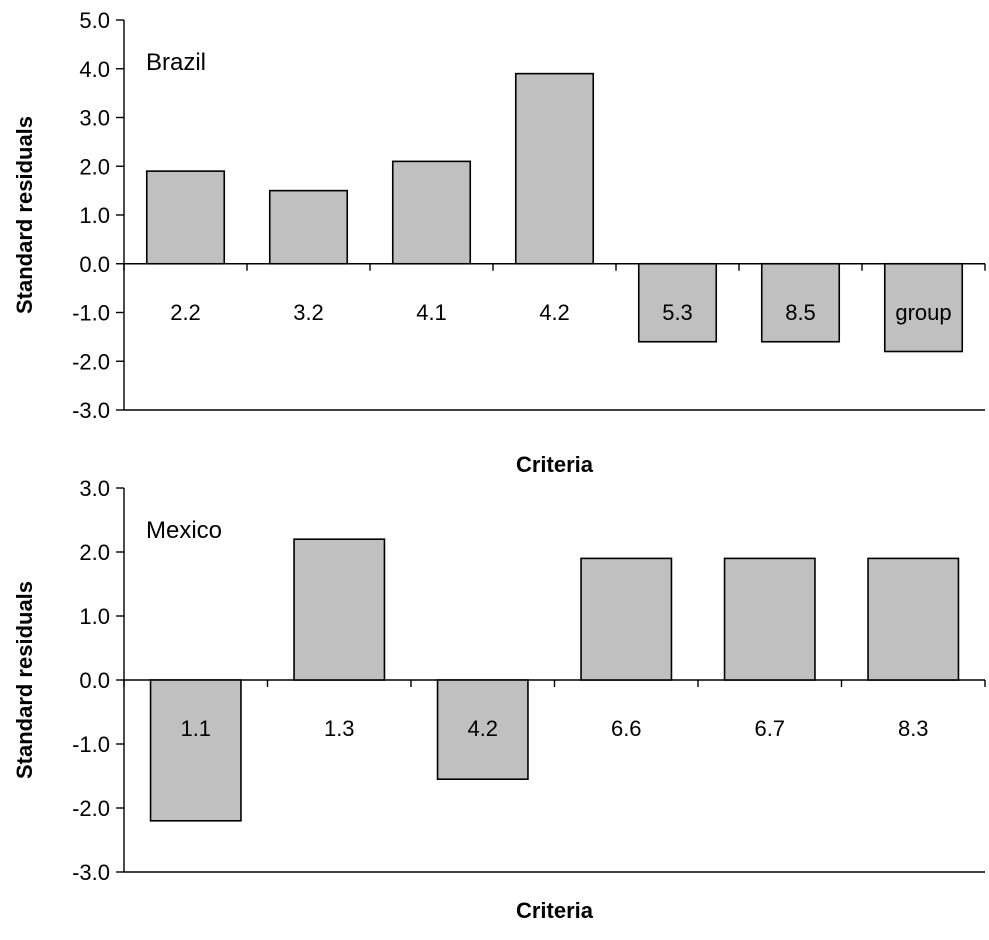 This screenshot has width=989, height=940. Describe the element at coordinates (308, 312) in the screenshot. I see `category-label: 3.2` at that location.